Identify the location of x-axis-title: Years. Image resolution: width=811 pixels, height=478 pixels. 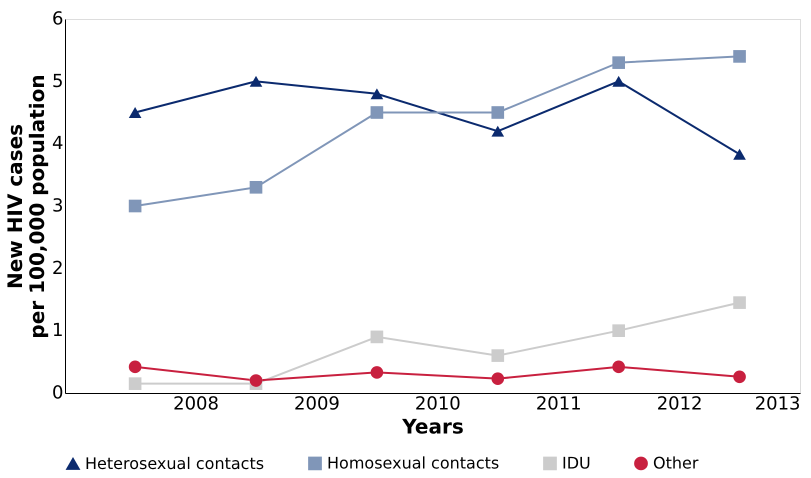
(432, 426).